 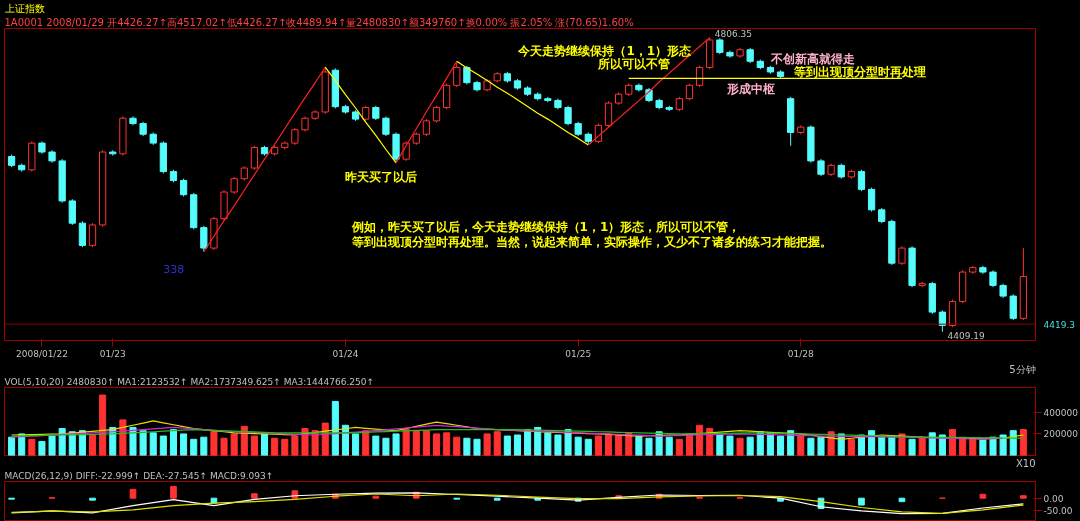 What do you see at coordinates (859, 72) in the screenshot?
I see `annotation: 等到出现顶分型时再处理` at bounding box center [859, 72].